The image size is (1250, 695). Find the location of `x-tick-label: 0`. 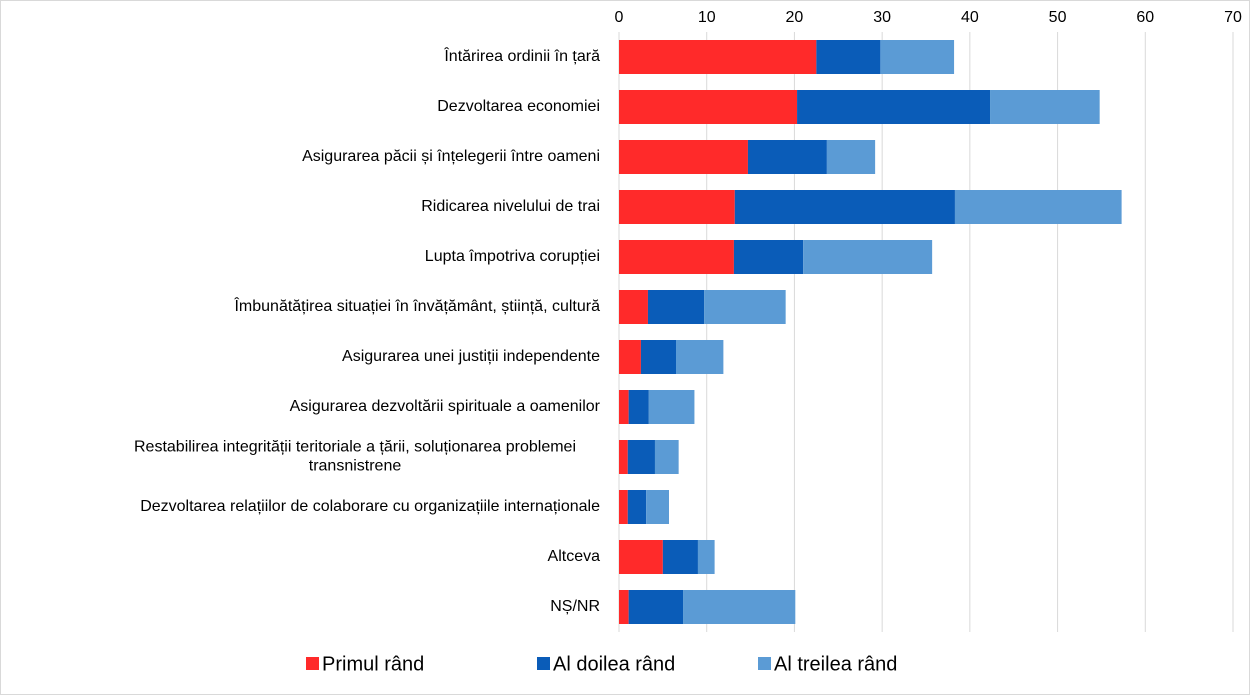

x-tick-label: 0 is located at coordinates (619, 17).